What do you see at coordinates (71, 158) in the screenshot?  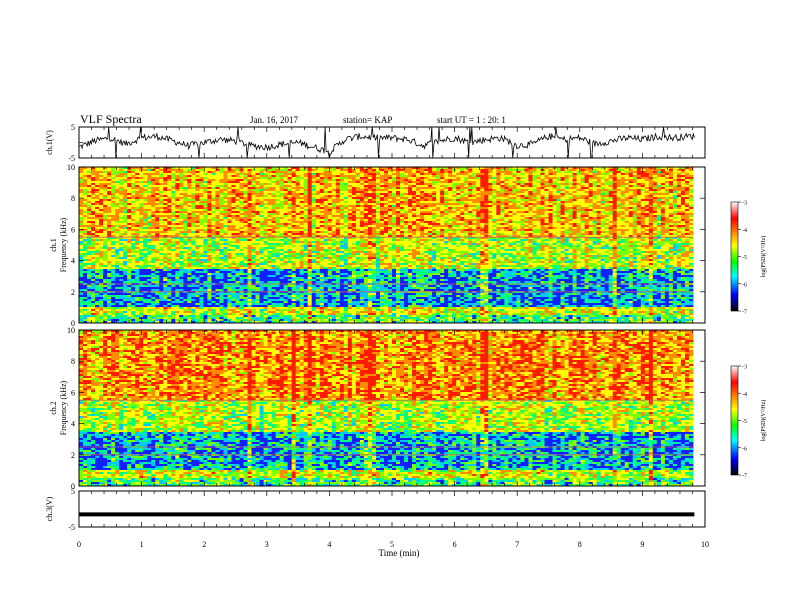 I see `ch1-ytick-label: -5` at bounding box center [71, 158].